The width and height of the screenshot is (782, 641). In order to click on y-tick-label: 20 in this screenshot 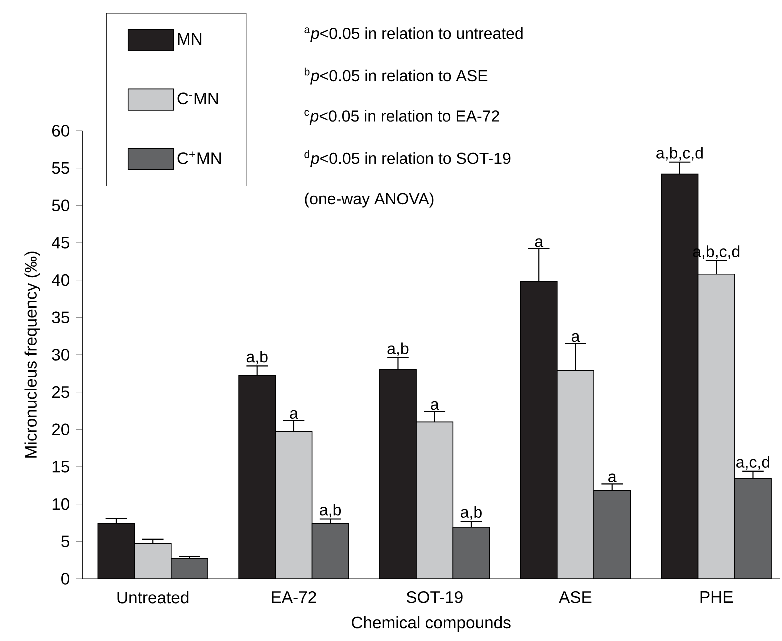, I will do `click(61, 430)`.